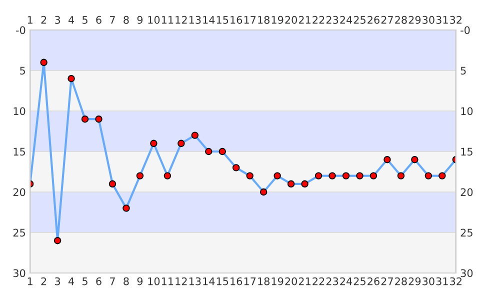 The image size is (485, 300). What do you see at coordinates (304, 281) in the screenshot?
I see `x-tick-label: 21` at bounding box center [304, 281].